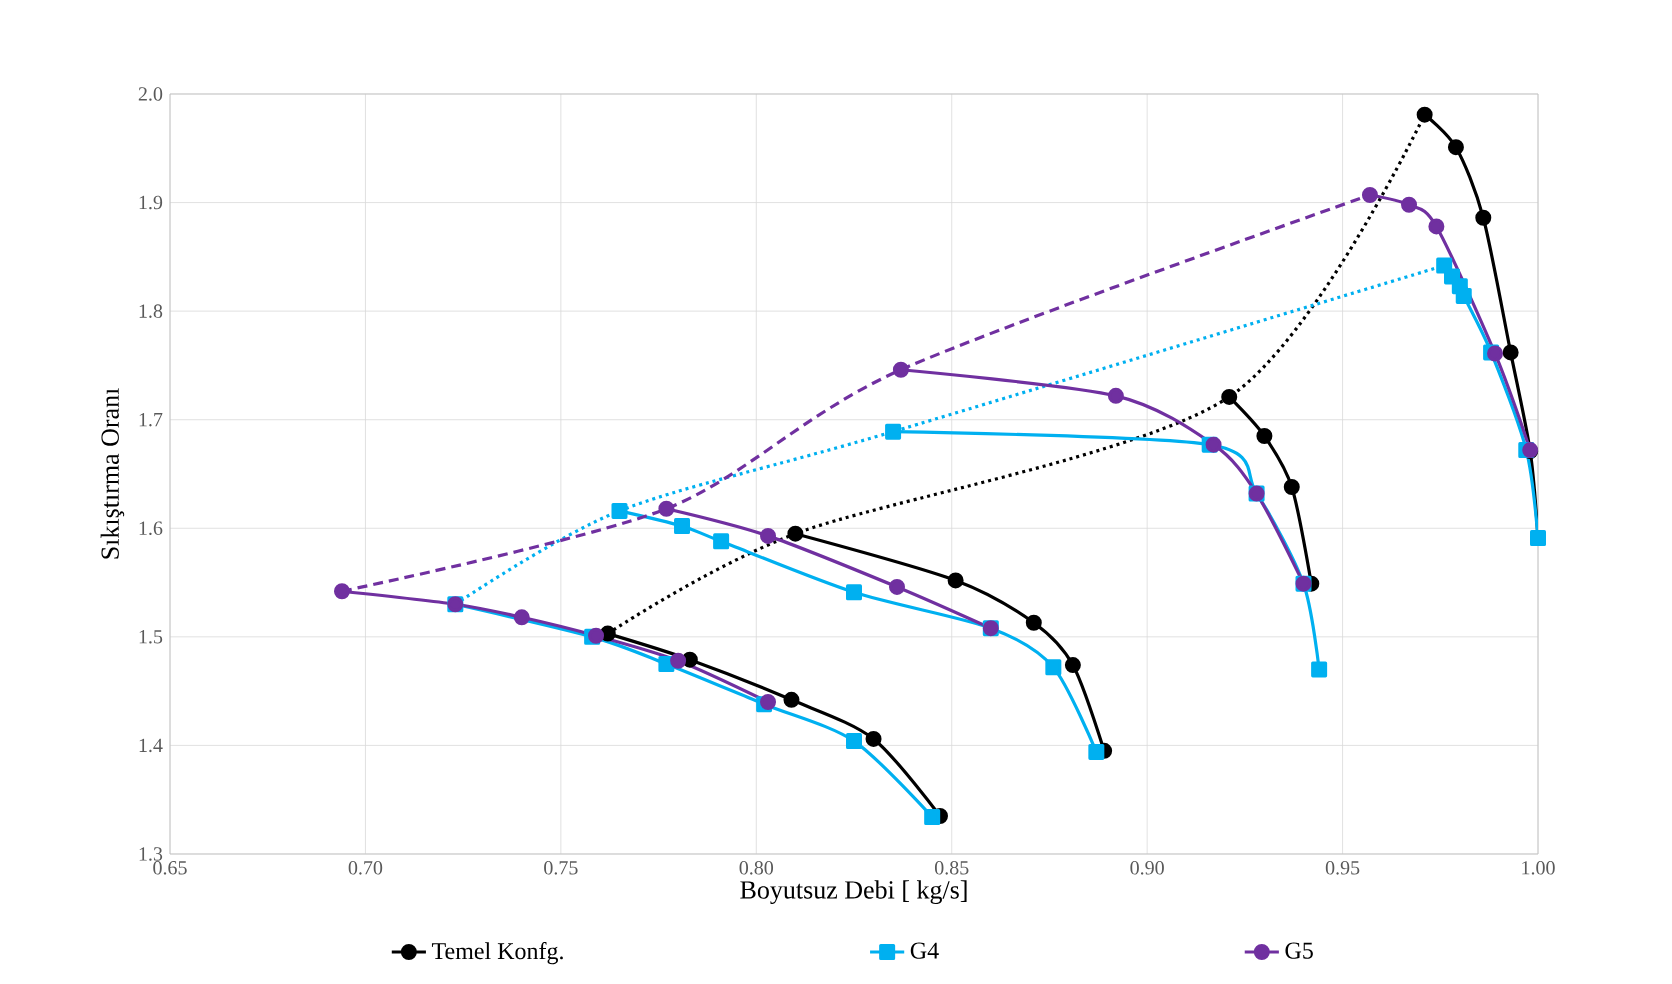 The image size is (1672, 984). Describe the element at coordinates (561, 868) in the screenshot. I see `x-tick-label: 0.75` at that location.